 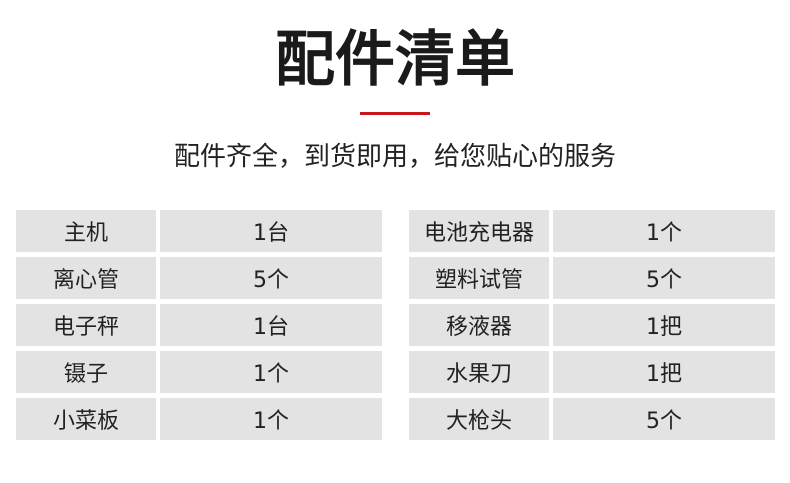 I want to click on subtitle: 配件齐全，到货即用，给您贴心的服务, so click(x=394, y=157).